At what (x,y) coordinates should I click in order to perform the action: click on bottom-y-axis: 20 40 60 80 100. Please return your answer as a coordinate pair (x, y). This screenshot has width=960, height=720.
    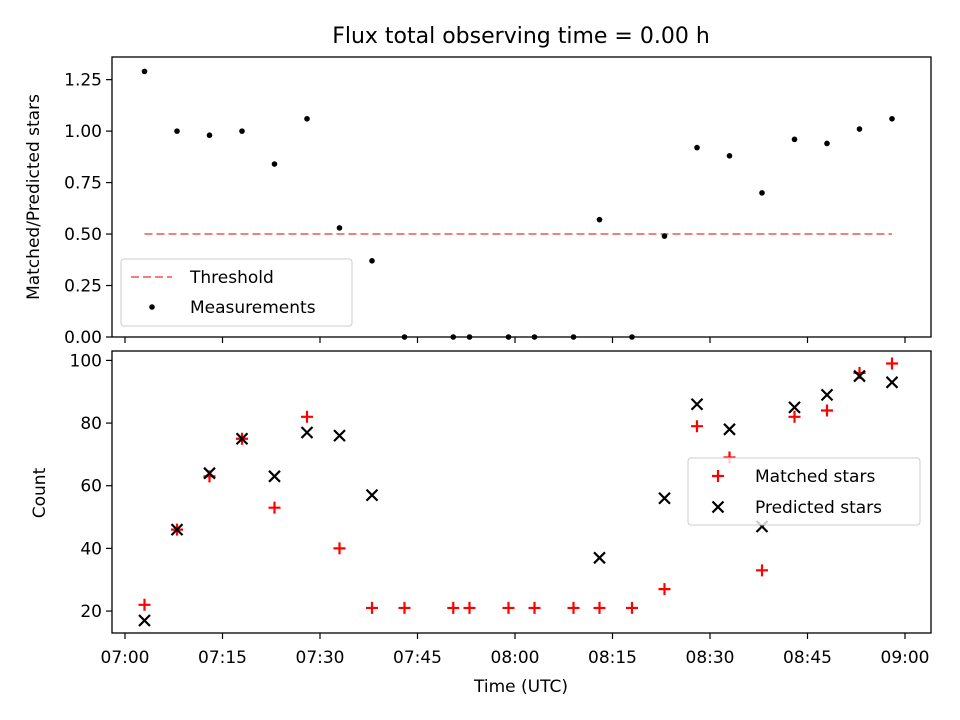
    Looking at the image, I should click on (91, 486).